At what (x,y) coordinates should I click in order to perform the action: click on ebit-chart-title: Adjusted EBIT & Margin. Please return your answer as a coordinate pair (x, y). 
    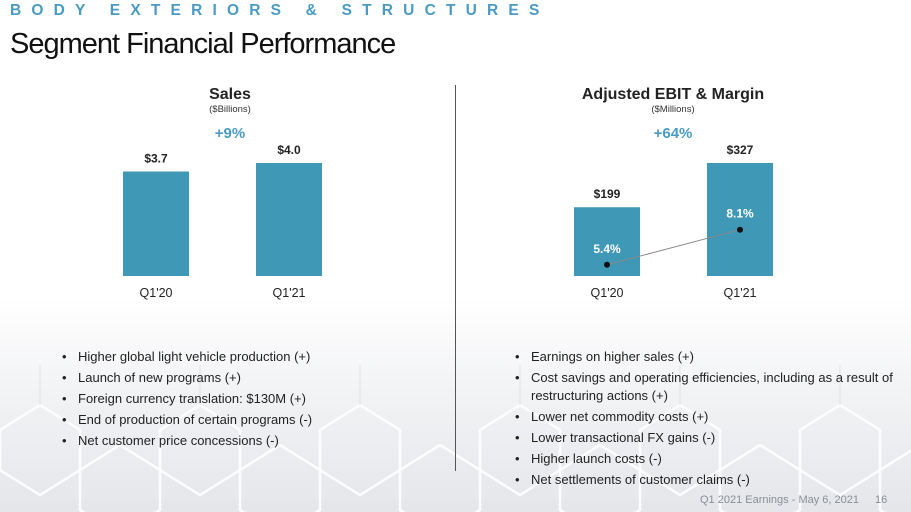
    Looking at the image, I should click on (673, 94).